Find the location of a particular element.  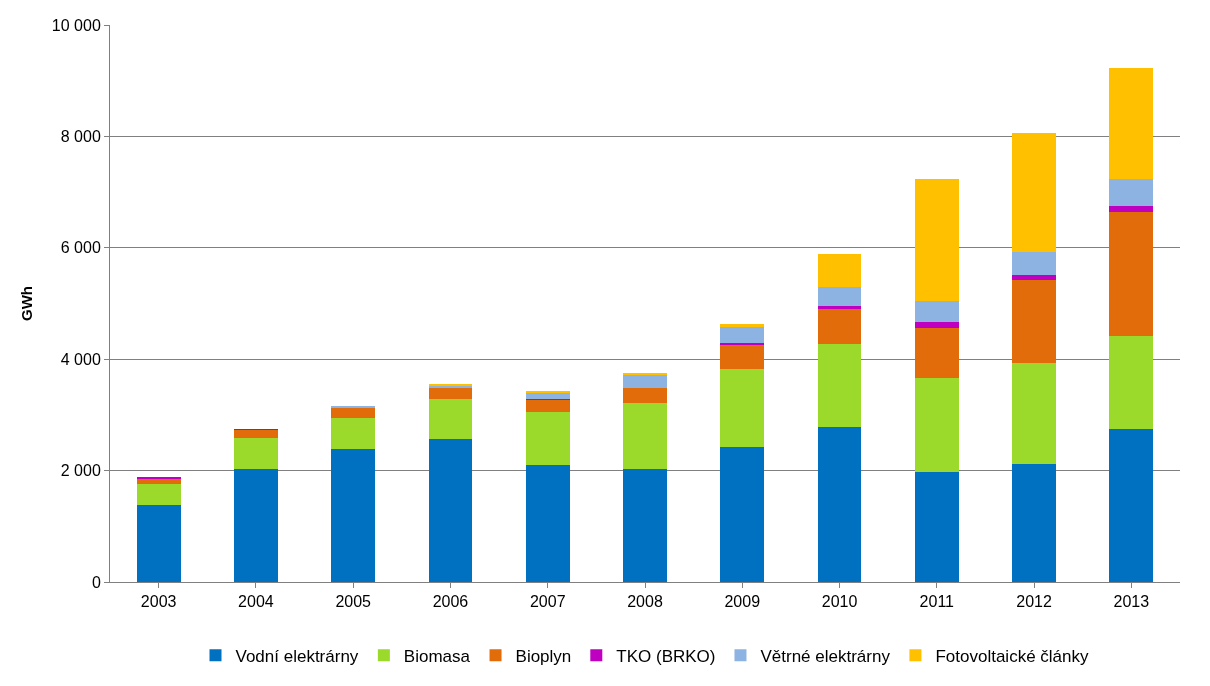

x-tick-label: 2009 is located at coordinates (742, 602).